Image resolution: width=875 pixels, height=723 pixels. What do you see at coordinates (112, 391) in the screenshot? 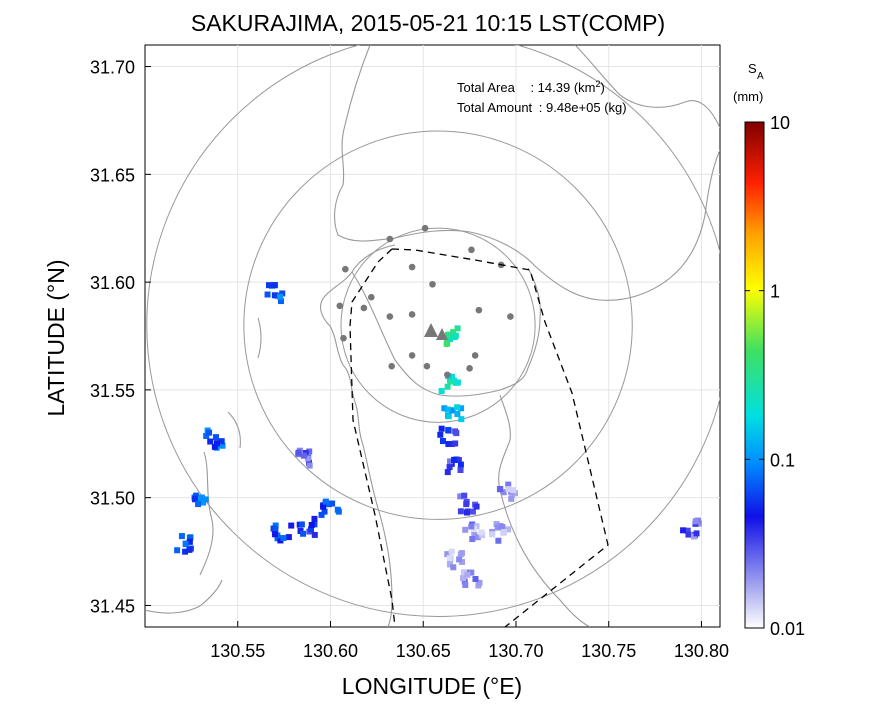
I see `y-tick-label: 31.55` at bounding box center [112, 391].